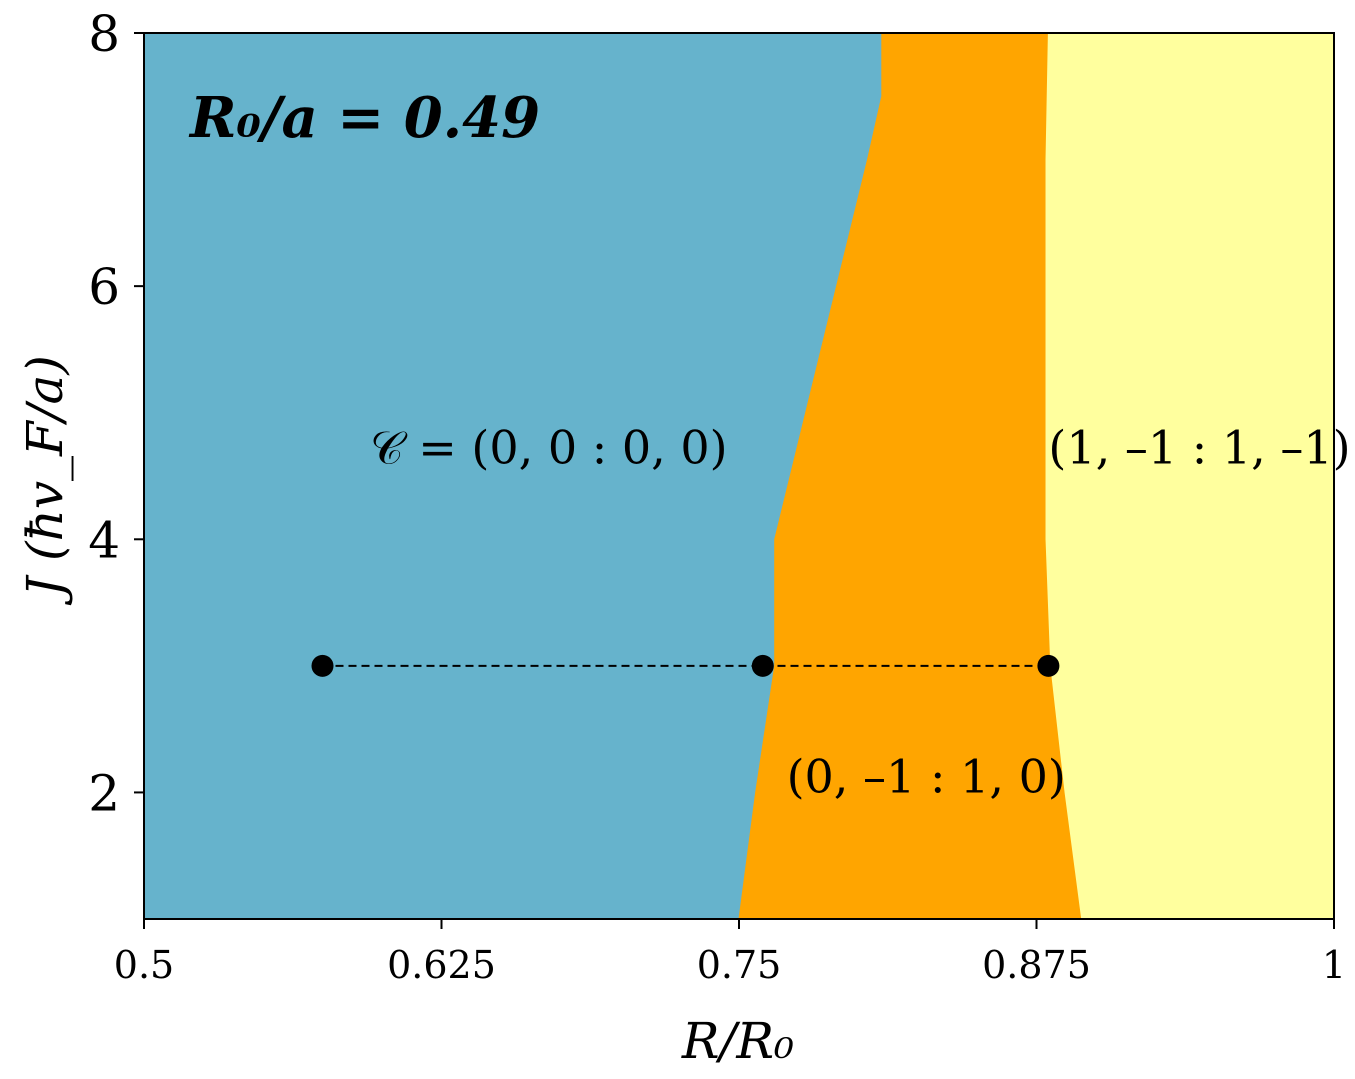 The image size is (1355, 1079). I want to click on y-tick-label: 6, so click(104, 287).